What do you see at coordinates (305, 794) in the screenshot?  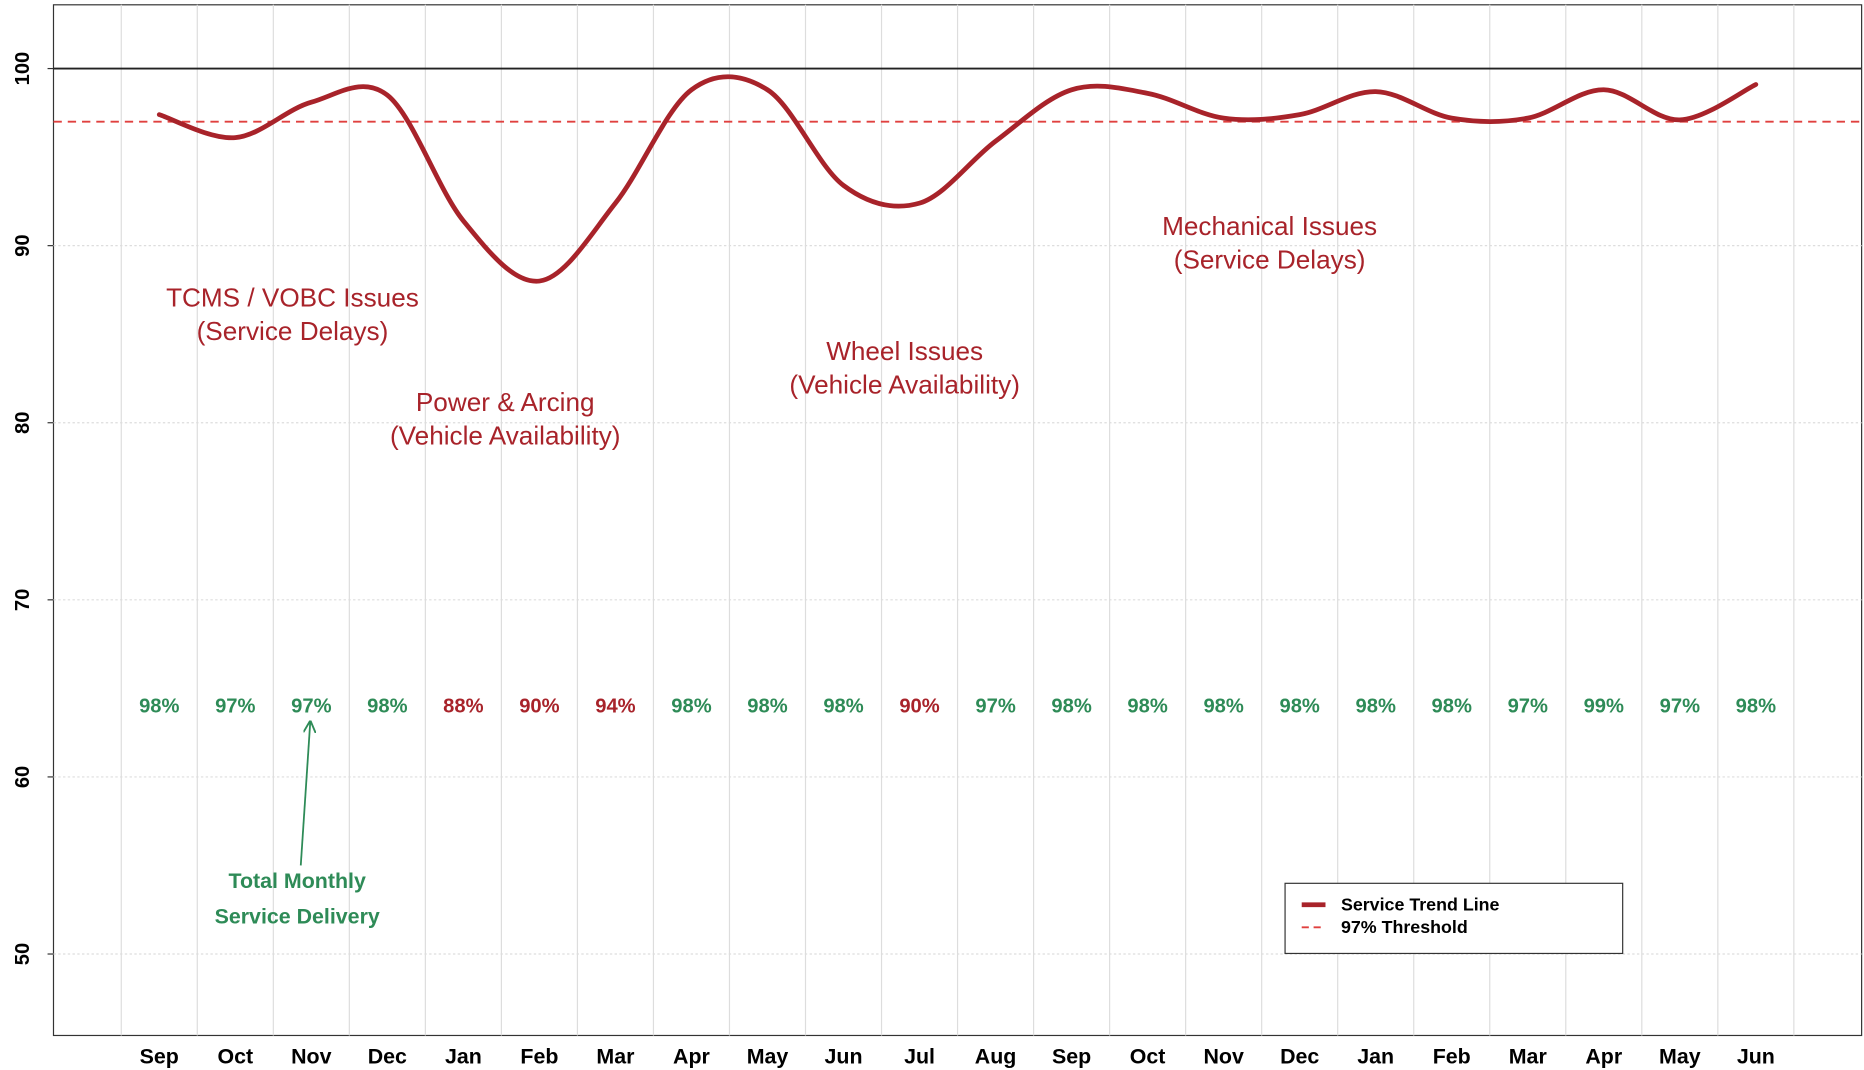 I see `callout-arrow` at bounding box center [305, 794].